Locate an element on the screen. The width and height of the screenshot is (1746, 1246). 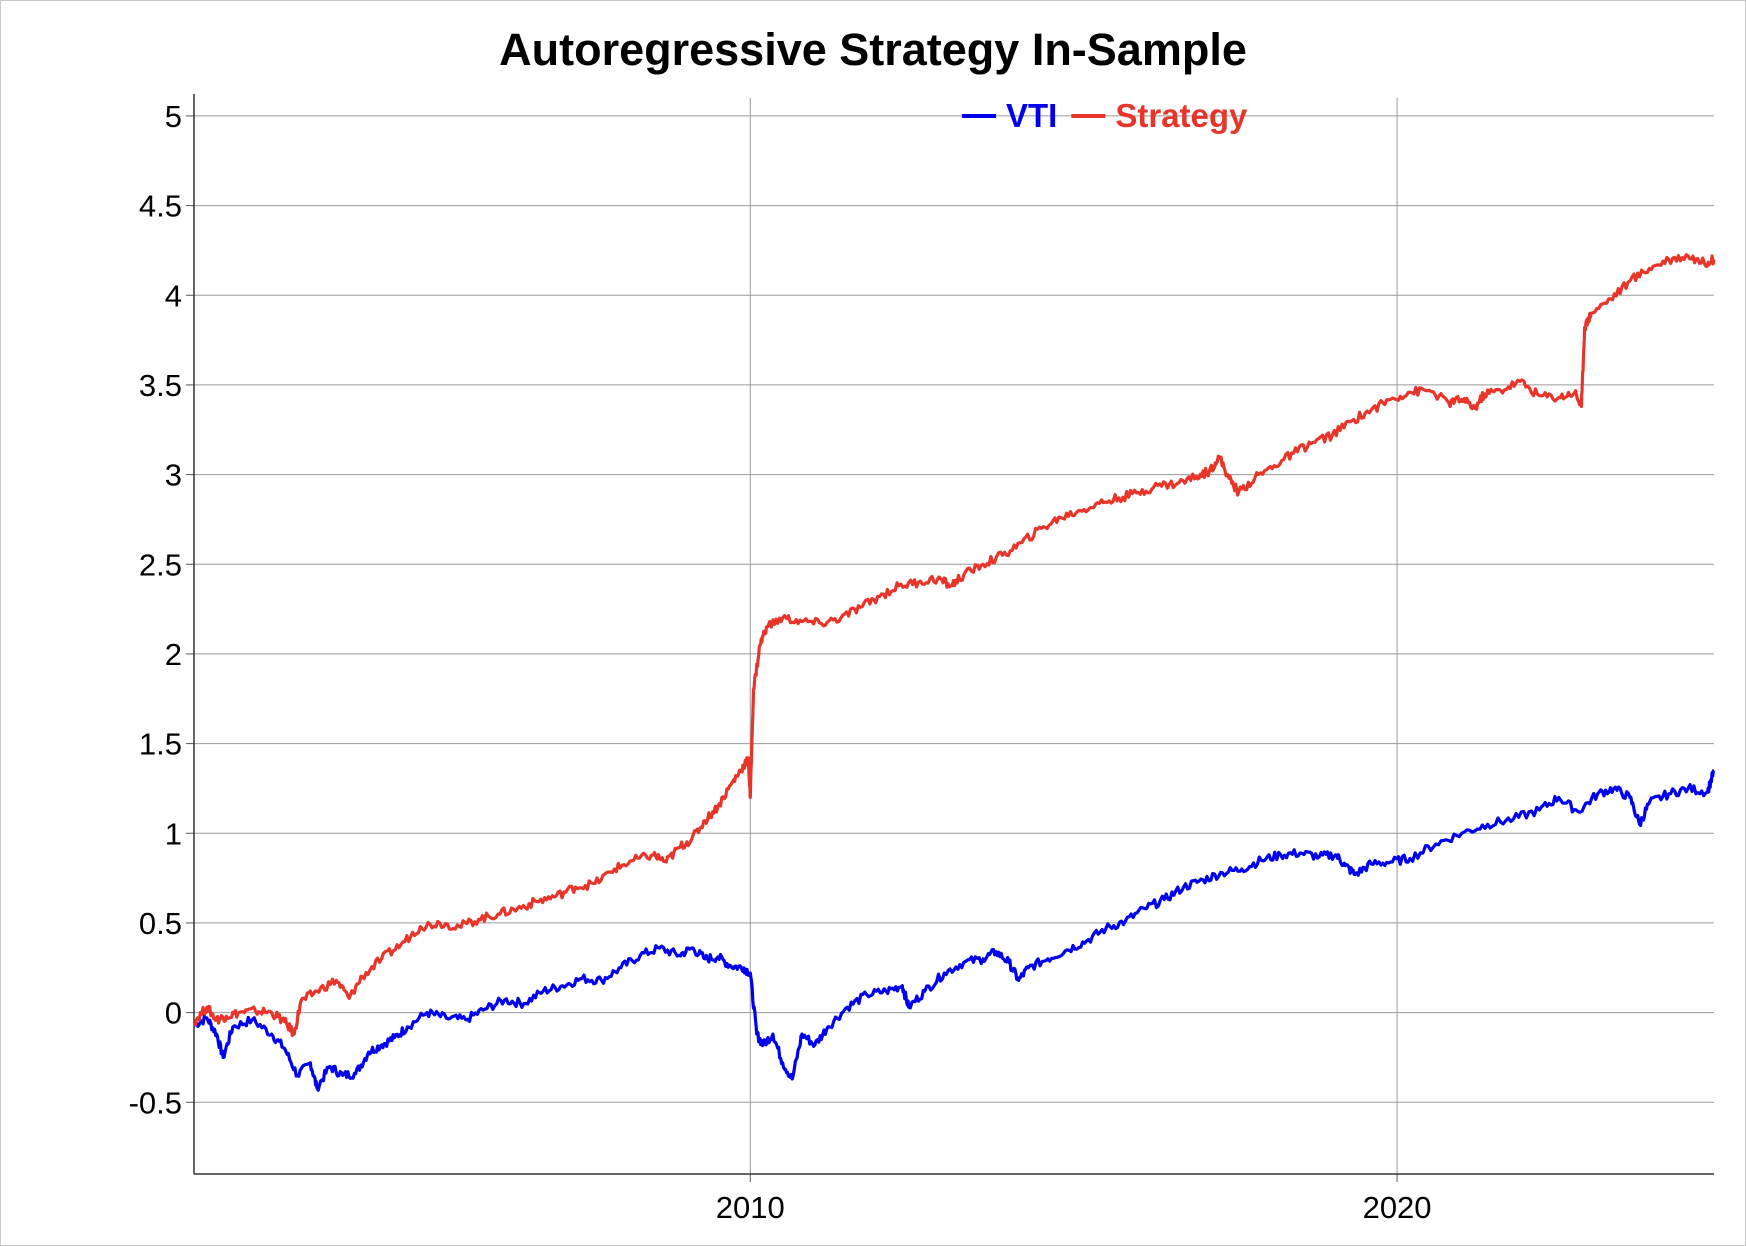
y-tick-label: -0.5 is located at coordinates (155, 1102).